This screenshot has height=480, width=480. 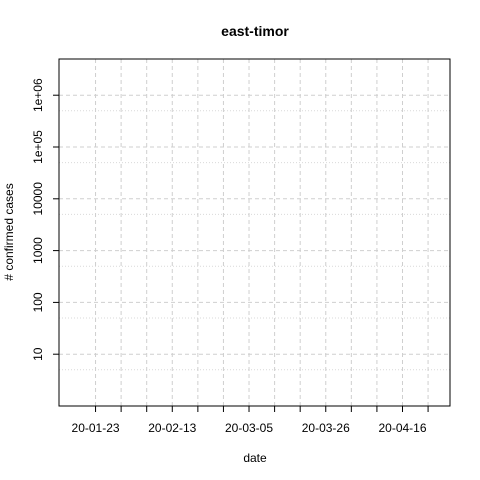 What do you see at coordinates (255, 31) in the screenshot?
I see `chart-title: east-timor` at bounding box center [255, 31].